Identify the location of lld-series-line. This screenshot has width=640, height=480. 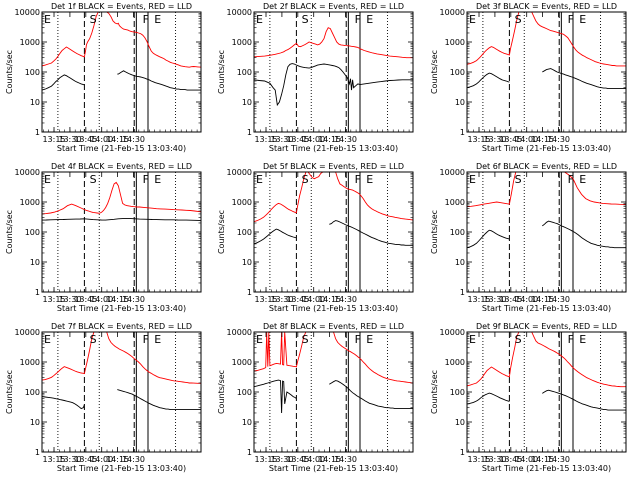
(333, 43).